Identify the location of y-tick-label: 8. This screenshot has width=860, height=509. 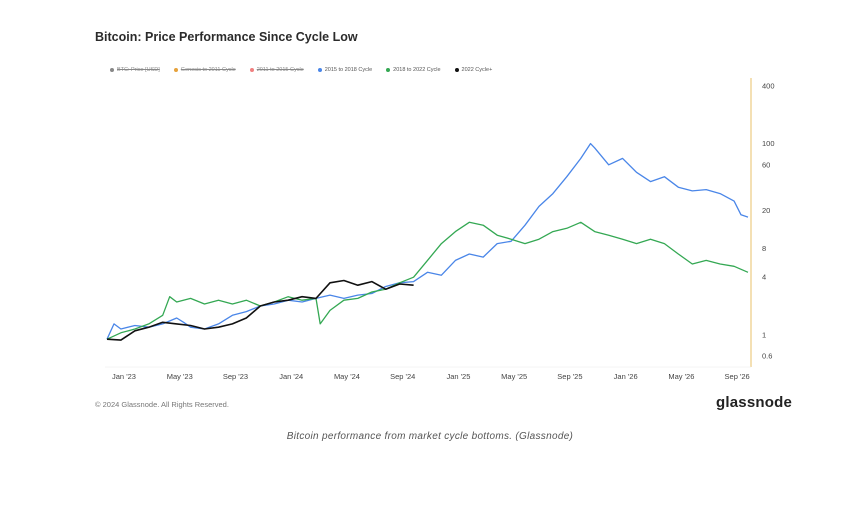
(764, 248).